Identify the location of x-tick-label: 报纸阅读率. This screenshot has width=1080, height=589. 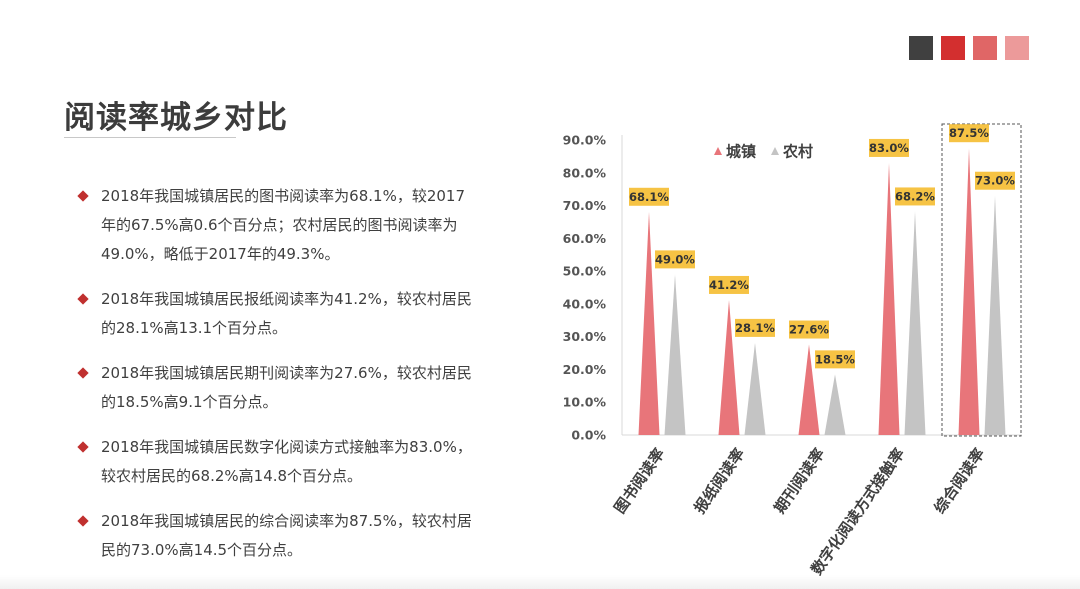
(720, 481).